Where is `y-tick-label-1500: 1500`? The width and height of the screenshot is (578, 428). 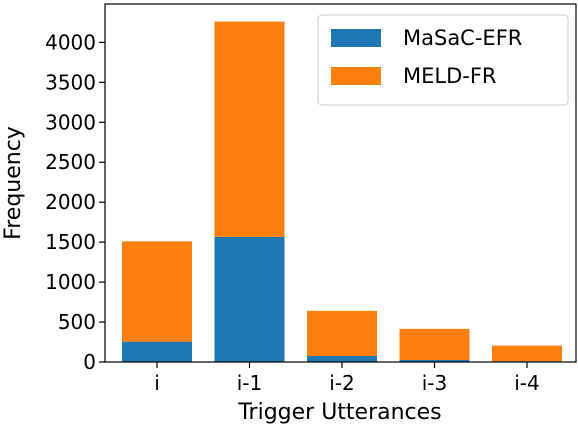 y-tick-label-1500: 1500 is located at coordinates (70, 242).